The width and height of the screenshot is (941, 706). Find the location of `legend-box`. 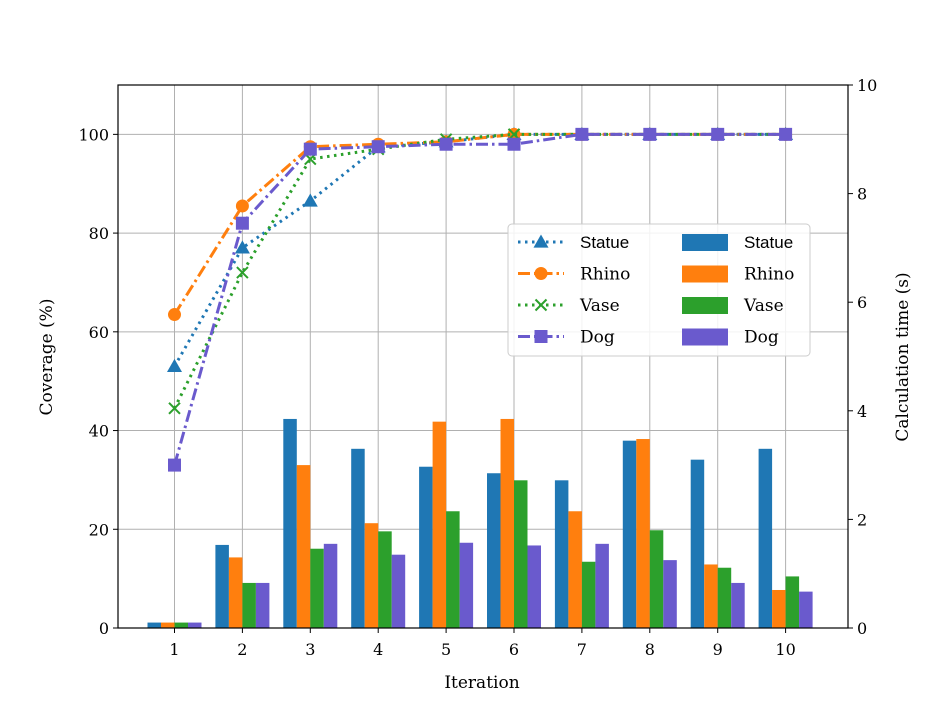

legend-box is located at coordinates (659, 290).